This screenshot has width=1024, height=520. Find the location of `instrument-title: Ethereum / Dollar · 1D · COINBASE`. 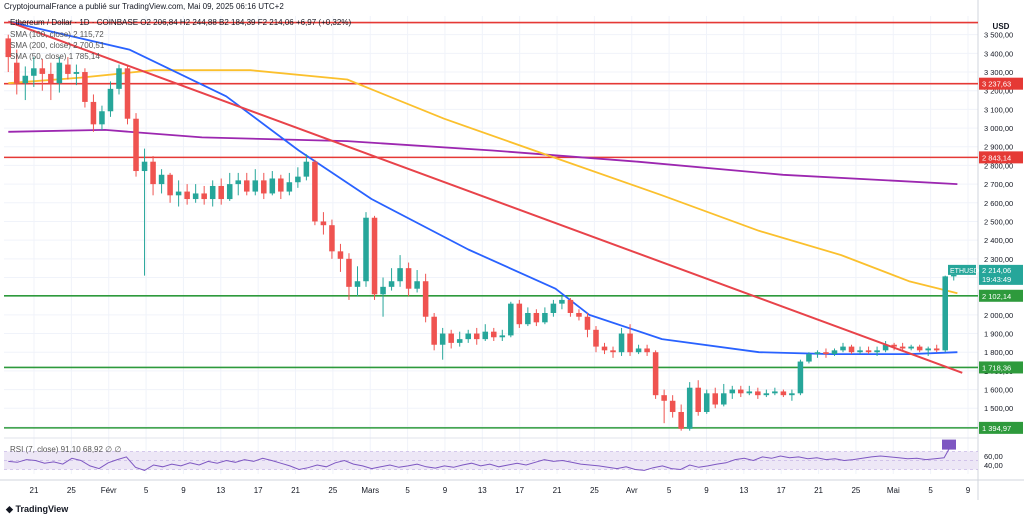

instrument-title: Ethereum / Dollar · 1D · COINBASE is located at coordinates (74, 22).